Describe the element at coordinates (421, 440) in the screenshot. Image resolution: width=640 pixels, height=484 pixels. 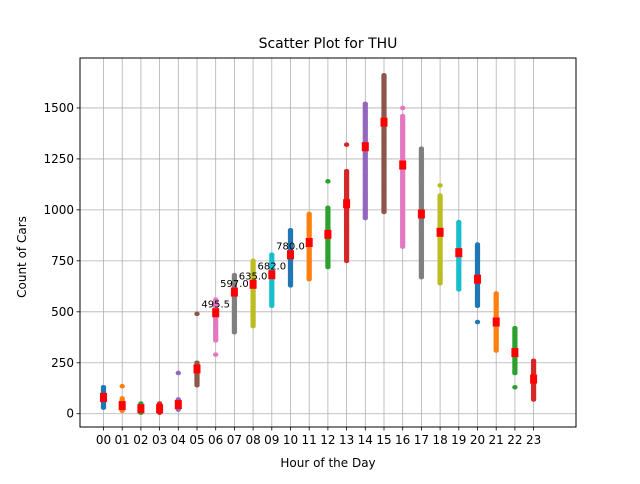
I see `x-tick-label: 17` at that location.